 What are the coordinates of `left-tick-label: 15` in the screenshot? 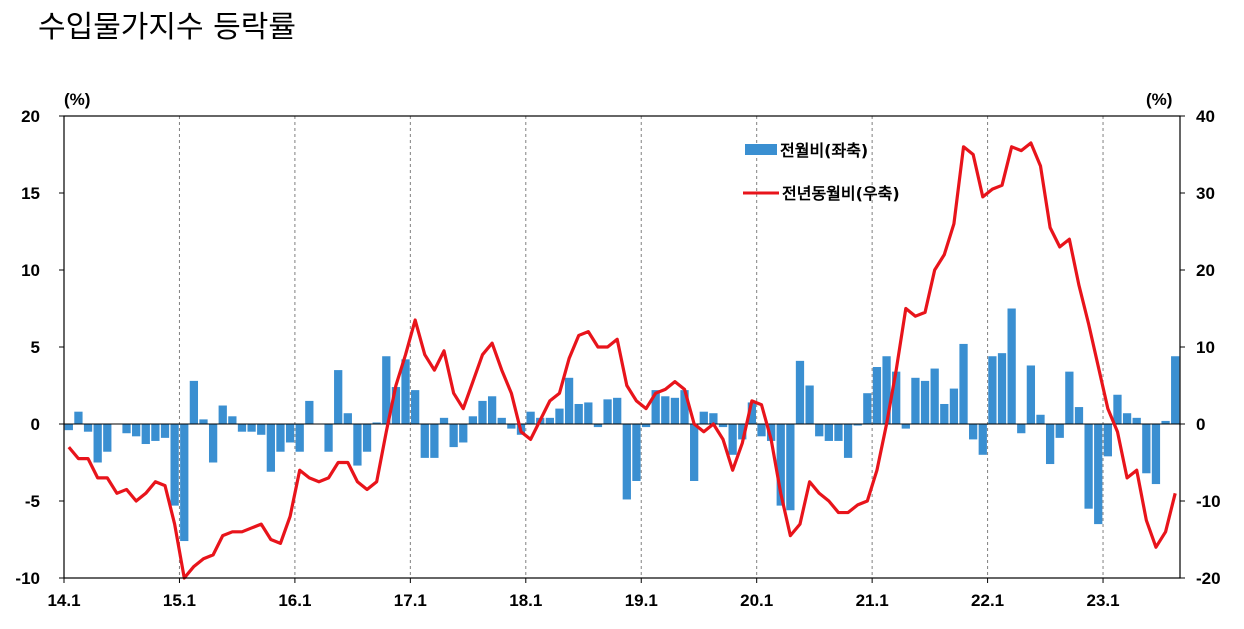 It's located at (30, 193).